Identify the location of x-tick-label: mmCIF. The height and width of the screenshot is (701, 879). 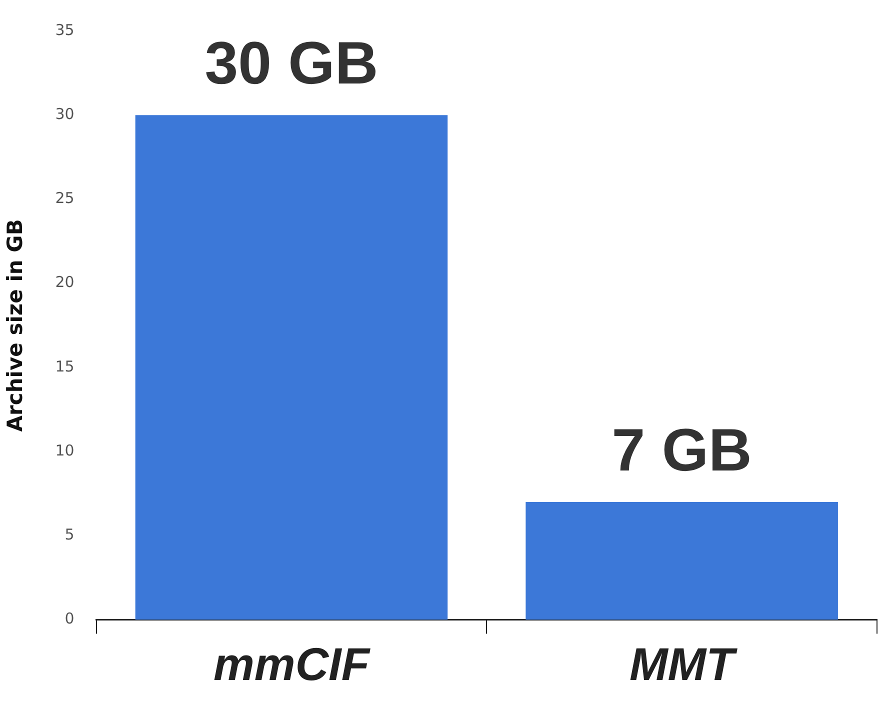
(293, 664).